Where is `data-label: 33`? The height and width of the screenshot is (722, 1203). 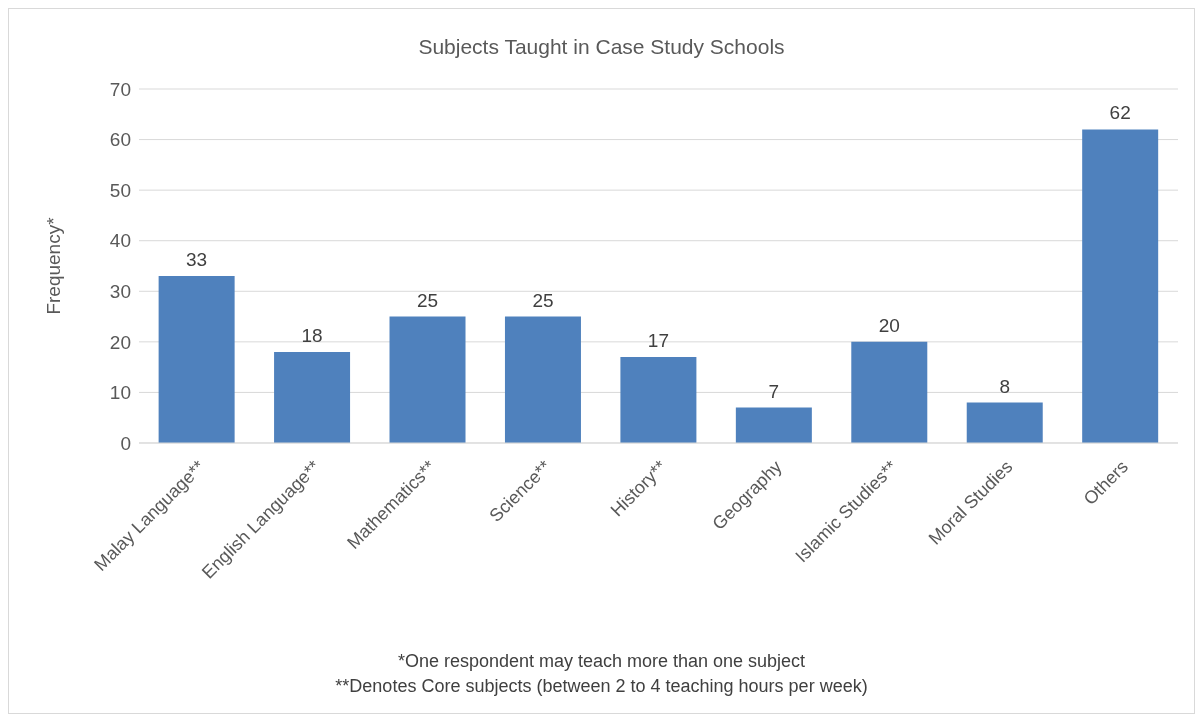
data-label: 33 is located at coordinates (197, 260).